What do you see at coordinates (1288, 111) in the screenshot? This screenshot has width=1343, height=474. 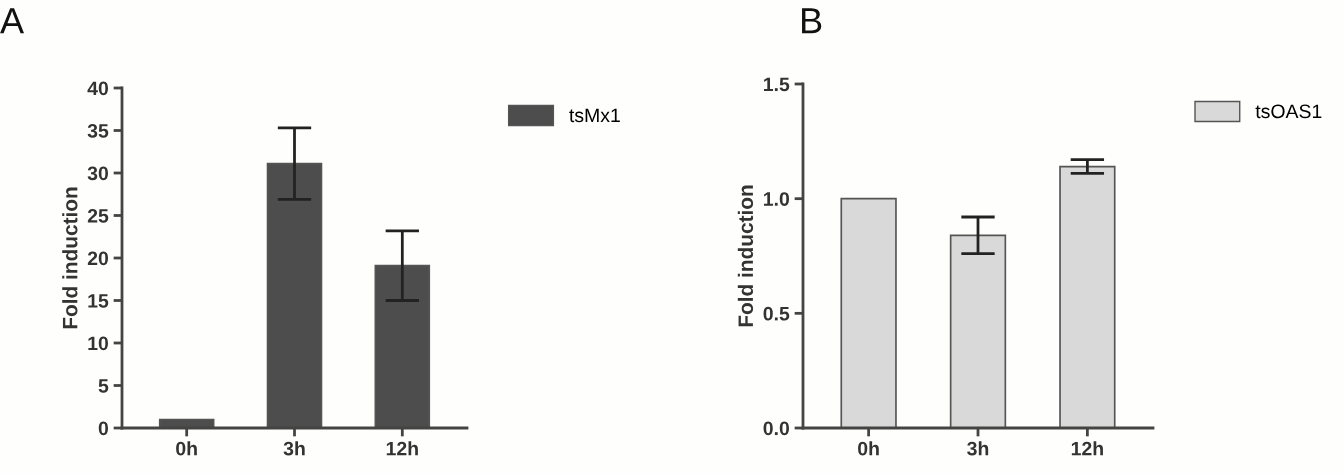 I see `legend-label: tsOAS1` at bounding box center [1288, 111].